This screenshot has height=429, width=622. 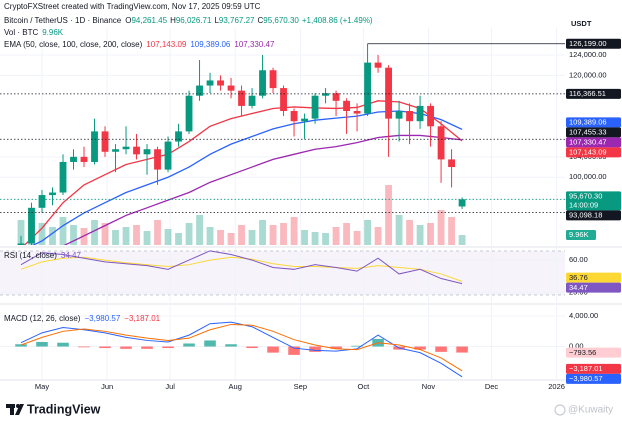 What do you see at coordinates (588, 43) in the screenshot?
I see `price-label: 126,199.00` at bounding box center [588, 43].